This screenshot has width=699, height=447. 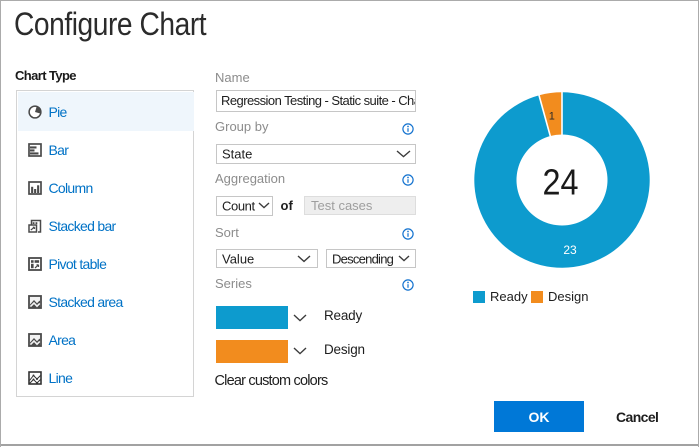 What do you see at coordinates (570, 250) in the screenshot?
I see `svg-text: 23` at bounding box center [570, 250].